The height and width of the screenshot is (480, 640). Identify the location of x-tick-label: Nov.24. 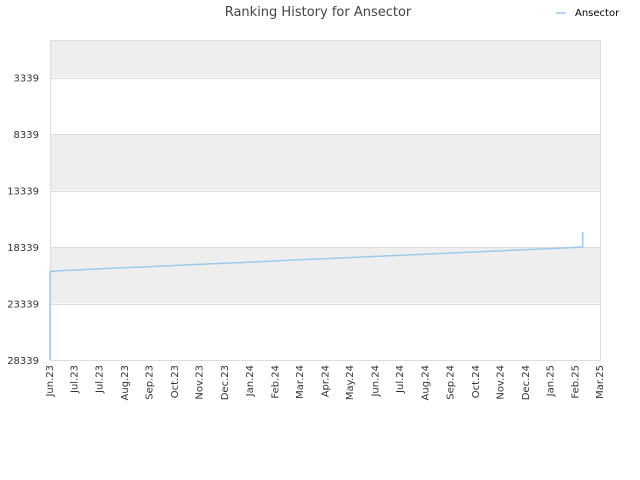
(501, 382).